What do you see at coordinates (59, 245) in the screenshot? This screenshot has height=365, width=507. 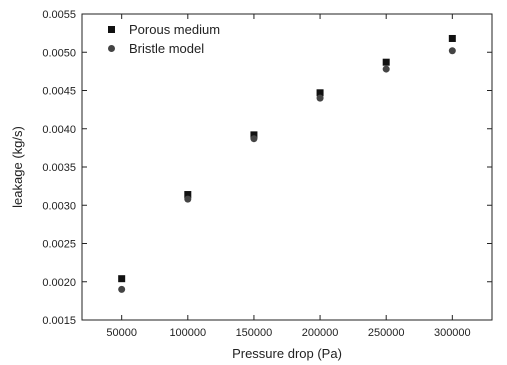 I see `y-tick-label: 0.0025` at bounding box center [59, 245].